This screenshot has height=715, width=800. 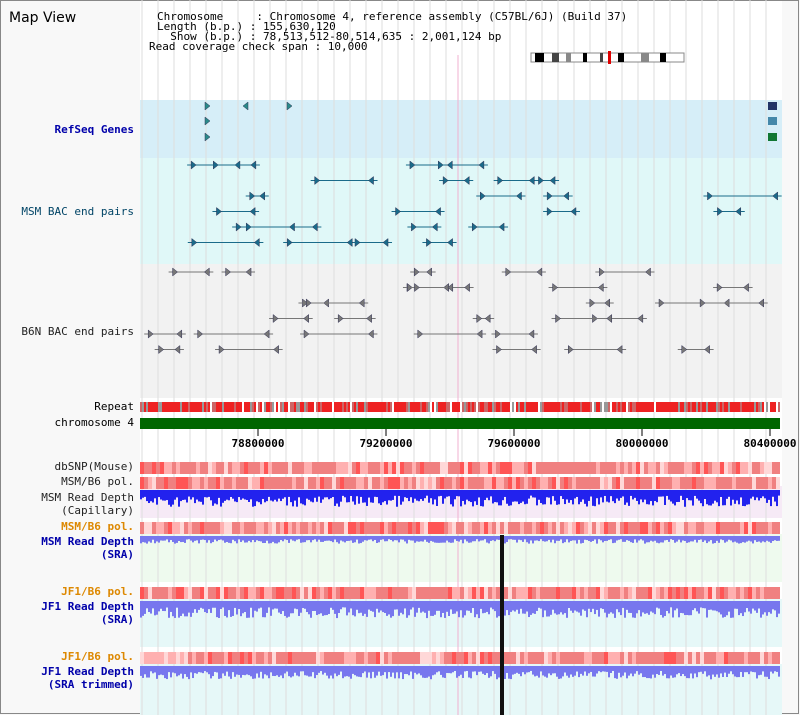 What do you see at coordinates (94, 466) in the screenshot?
I see `track-label-dbsnp: dbSNP(Mouse)` at bounding box center [94, 466].